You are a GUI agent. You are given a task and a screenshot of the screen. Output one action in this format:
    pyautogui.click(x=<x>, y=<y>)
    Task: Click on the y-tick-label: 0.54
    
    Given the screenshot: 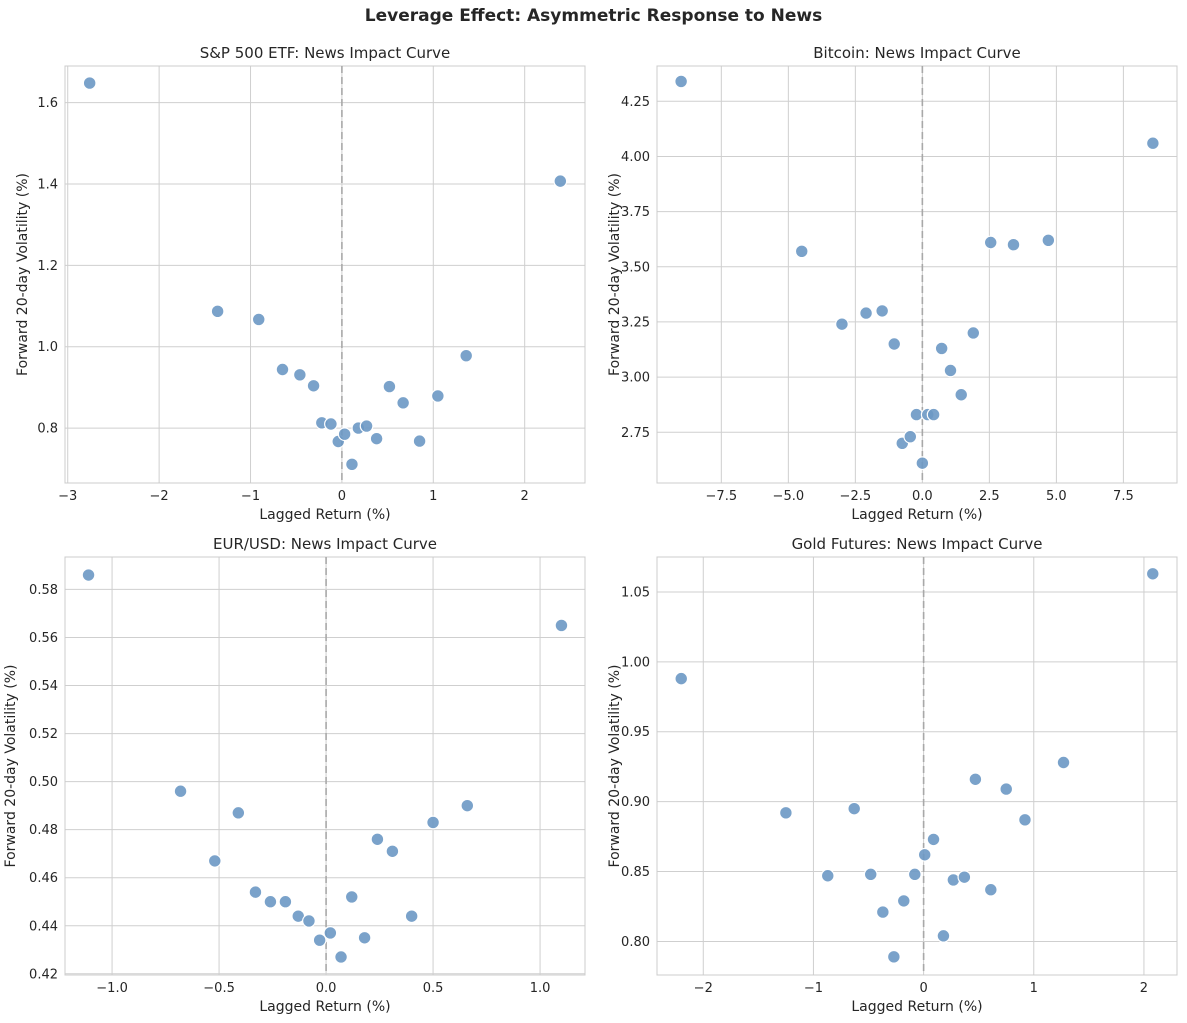 What is the action you would take?
    pyautogui.click(x=43, y=686)
    